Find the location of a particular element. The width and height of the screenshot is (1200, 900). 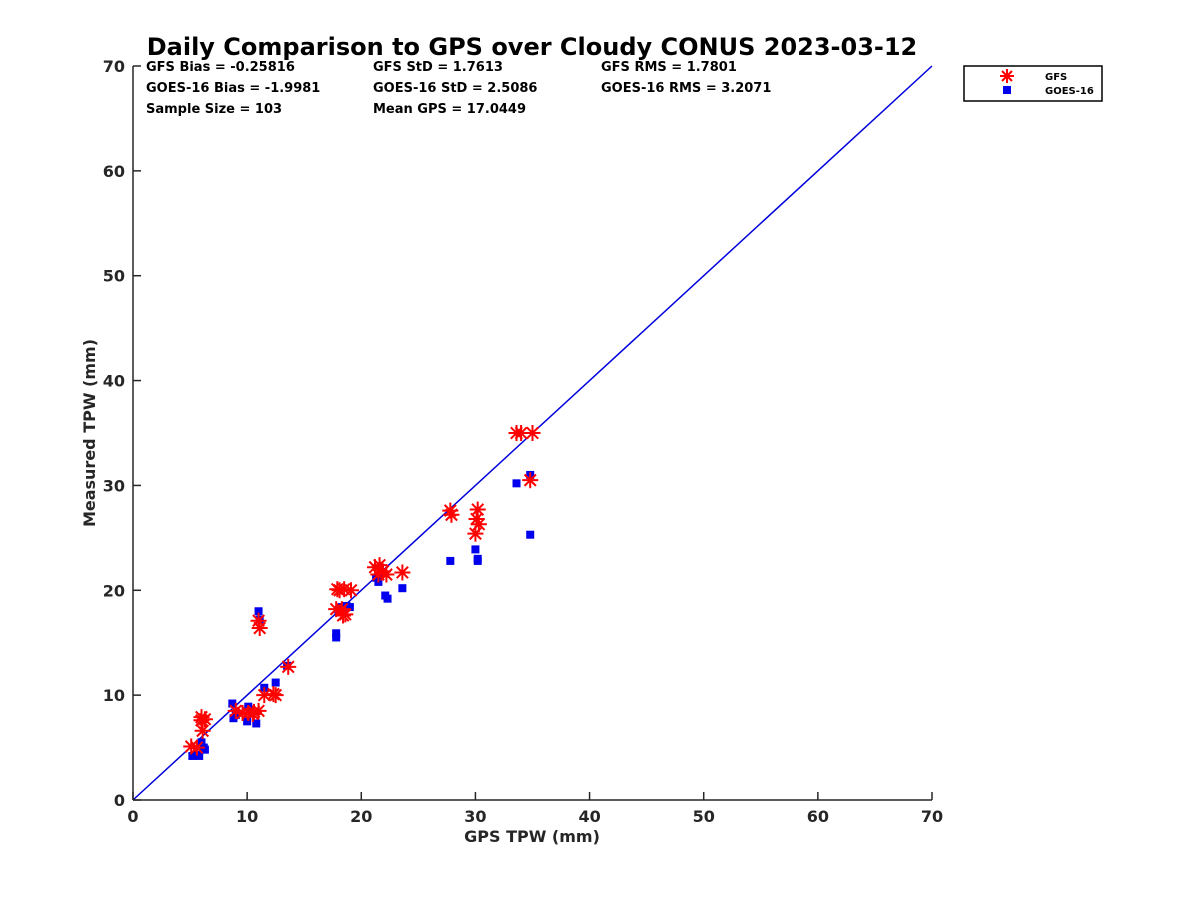

y-tick-label-4: 40 is located at coordinates (114, 381).